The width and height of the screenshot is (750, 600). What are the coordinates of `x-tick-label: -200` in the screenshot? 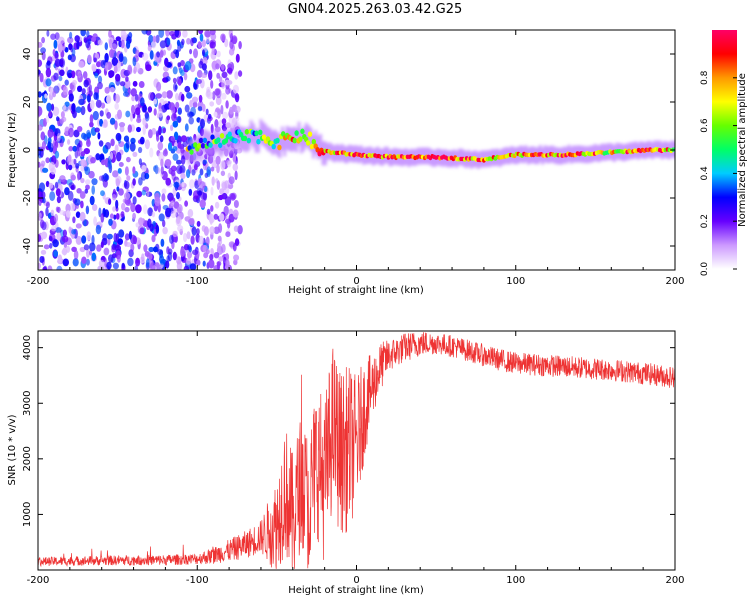 It's located at (38, 281).